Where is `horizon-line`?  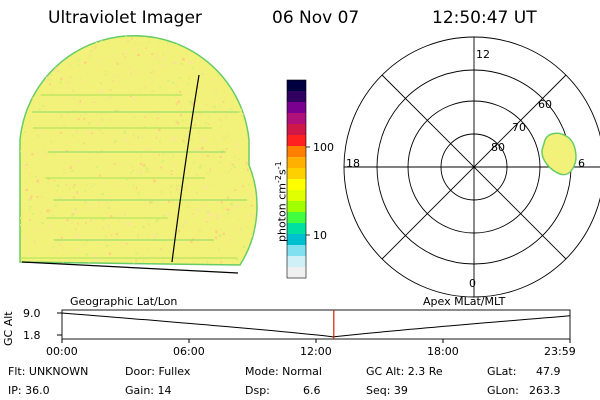
horizon-line is located at coordinates (130, 267).